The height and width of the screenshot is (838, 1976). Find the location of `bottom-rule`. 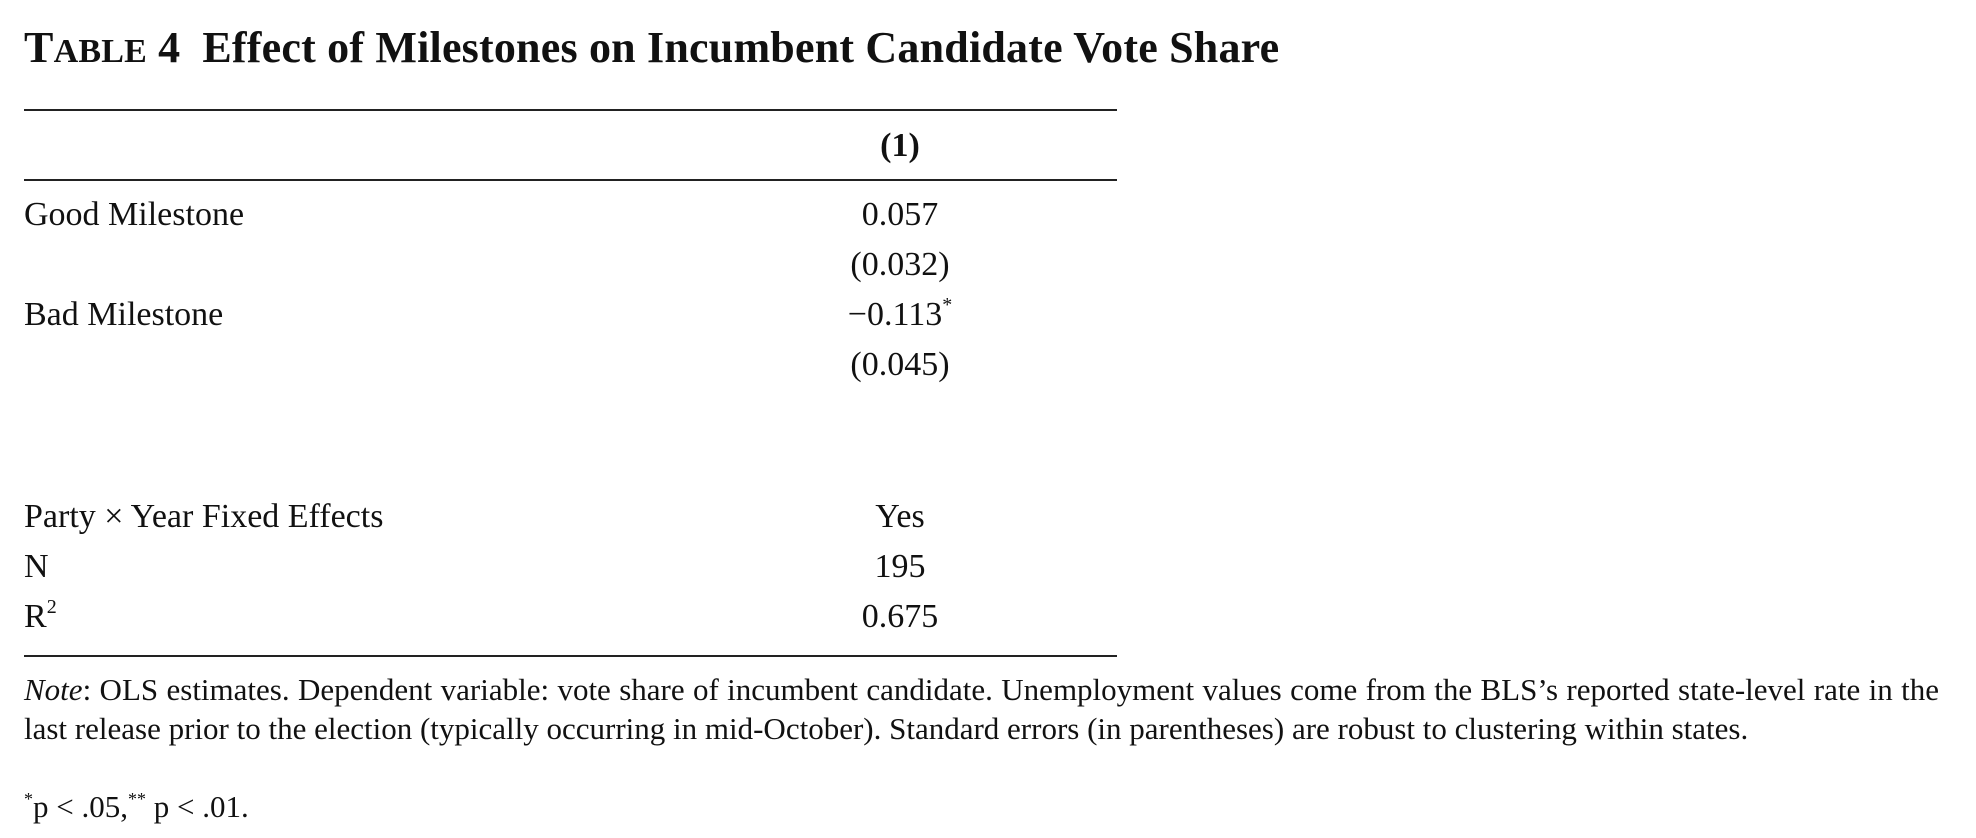

bottom-rule is located at coordinates (570, 656).